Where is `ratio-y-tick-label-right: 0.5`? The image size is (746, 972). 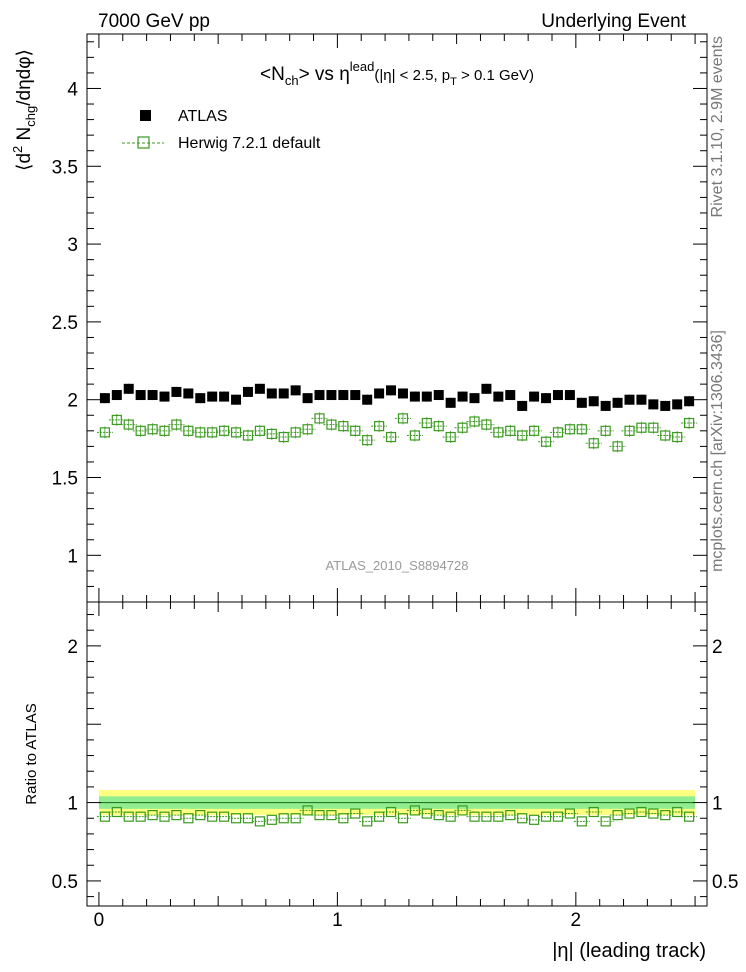
ratio-y-tick-label-right: 0.5 is located at coordinates (725, 882).